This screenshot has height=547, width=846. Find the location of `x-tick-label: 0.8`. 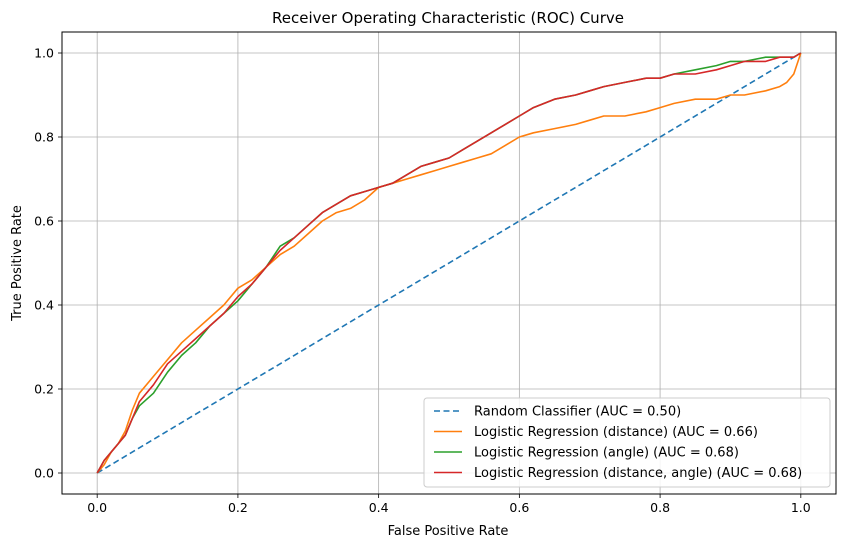

x-tick-label: 0.8 is located at coordinates (660, 507).